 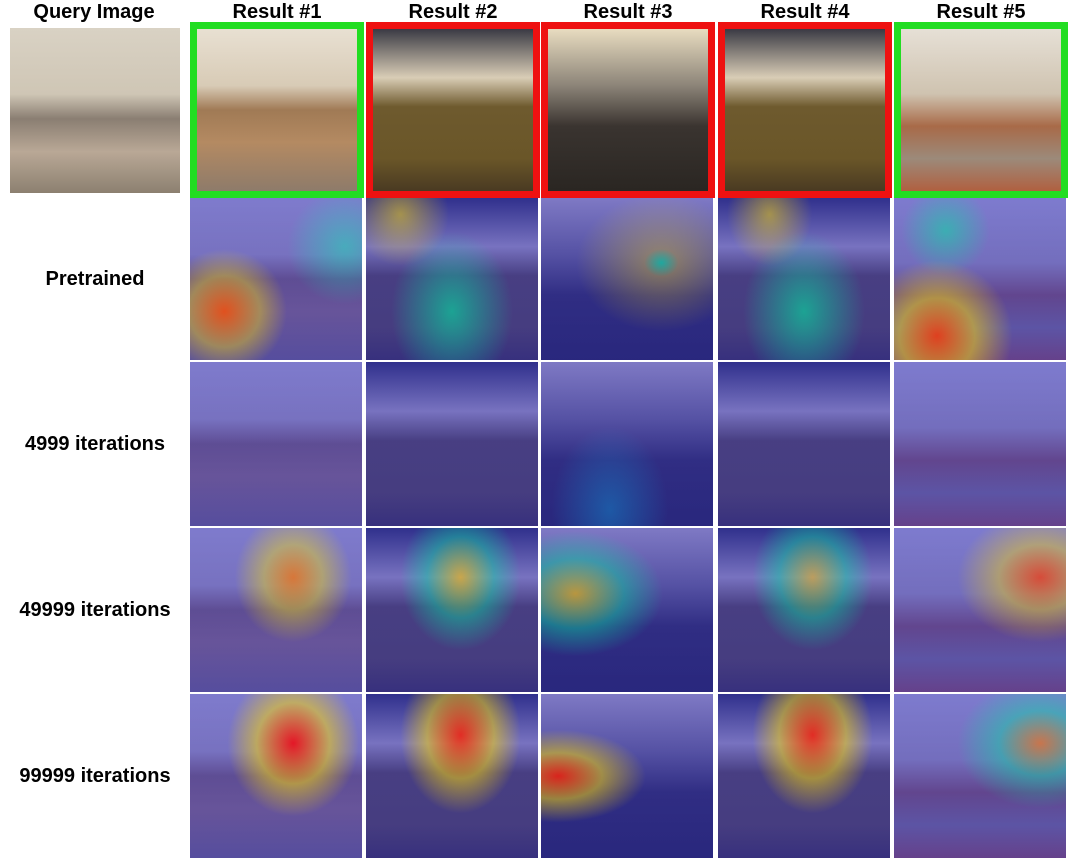 I want to click on row-label: Pretrained, so click(x=95, y=279).